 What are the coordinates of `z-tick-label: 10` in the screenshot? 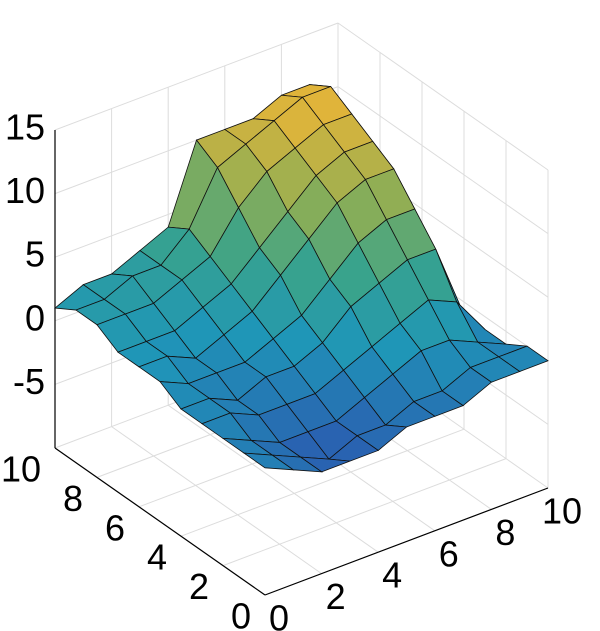 It's located at (25, 190).